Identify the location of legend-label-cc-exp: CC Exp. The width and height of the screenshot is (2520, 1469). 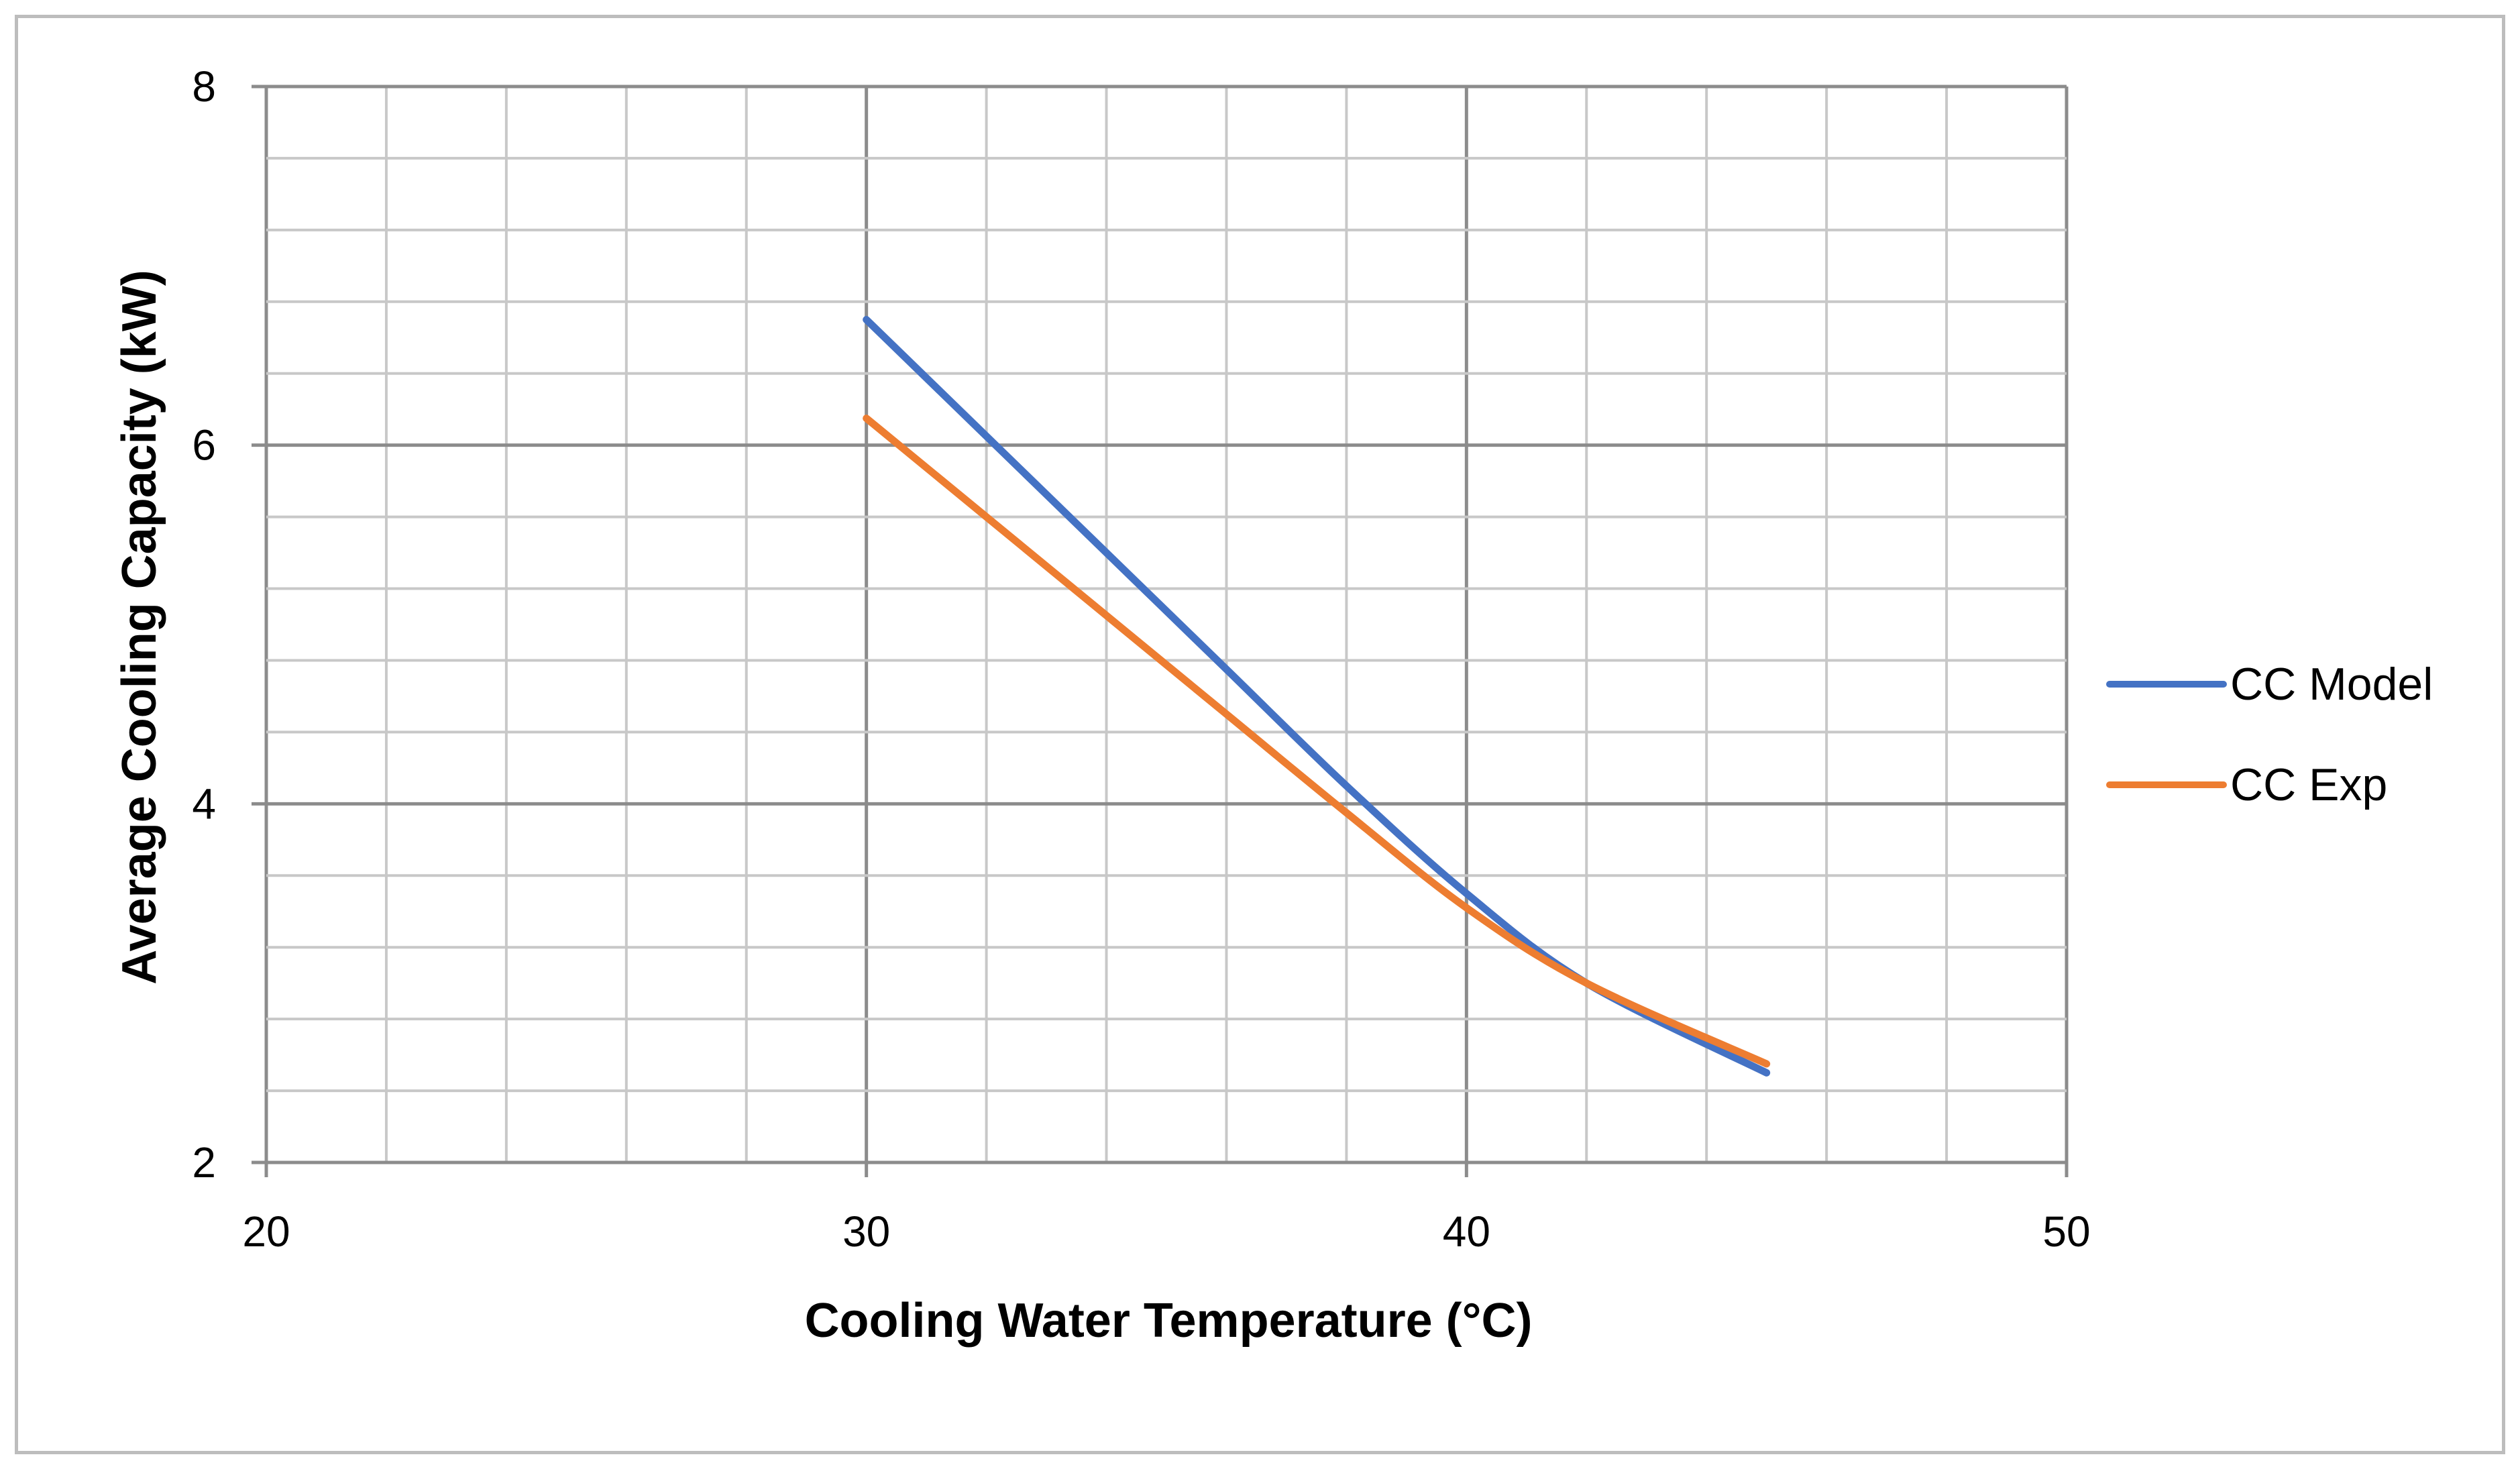
(2308, 784).